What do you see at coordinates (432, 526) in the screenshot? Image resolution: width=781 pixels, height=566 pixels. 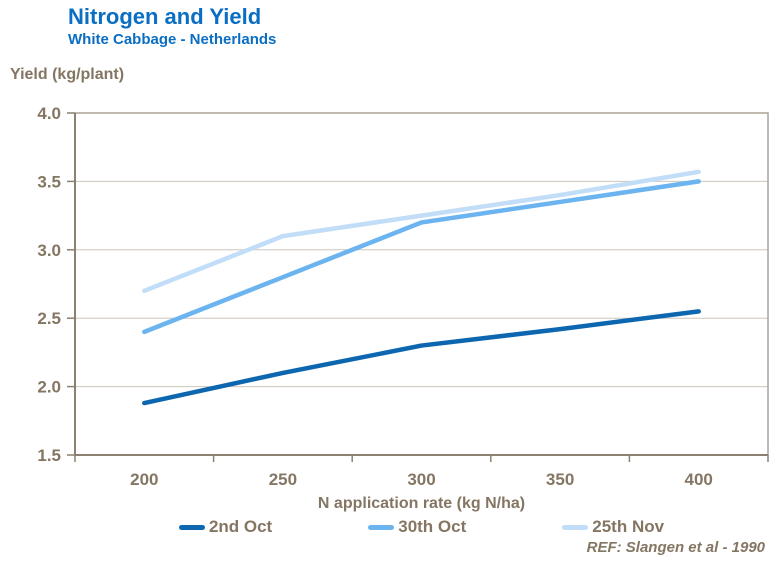 I see `legend-label: 30th Oct` at bounding box center [432, 526].